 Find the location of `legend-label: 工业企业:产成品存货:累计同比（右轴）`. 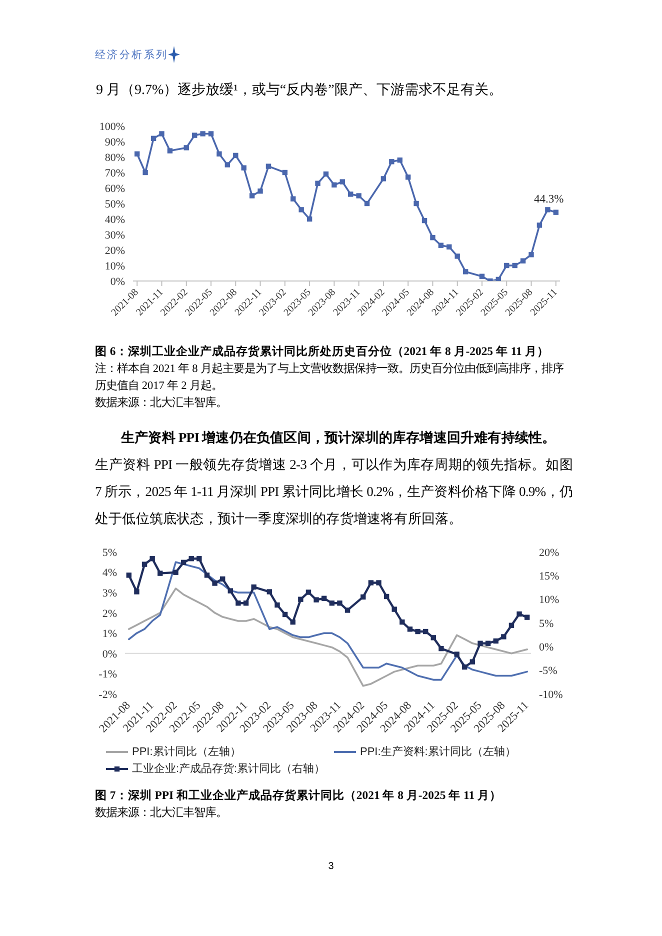

legend-label: 工业企业:产成品存货:累计同比（右轴） is located at coordinates (229, 769).